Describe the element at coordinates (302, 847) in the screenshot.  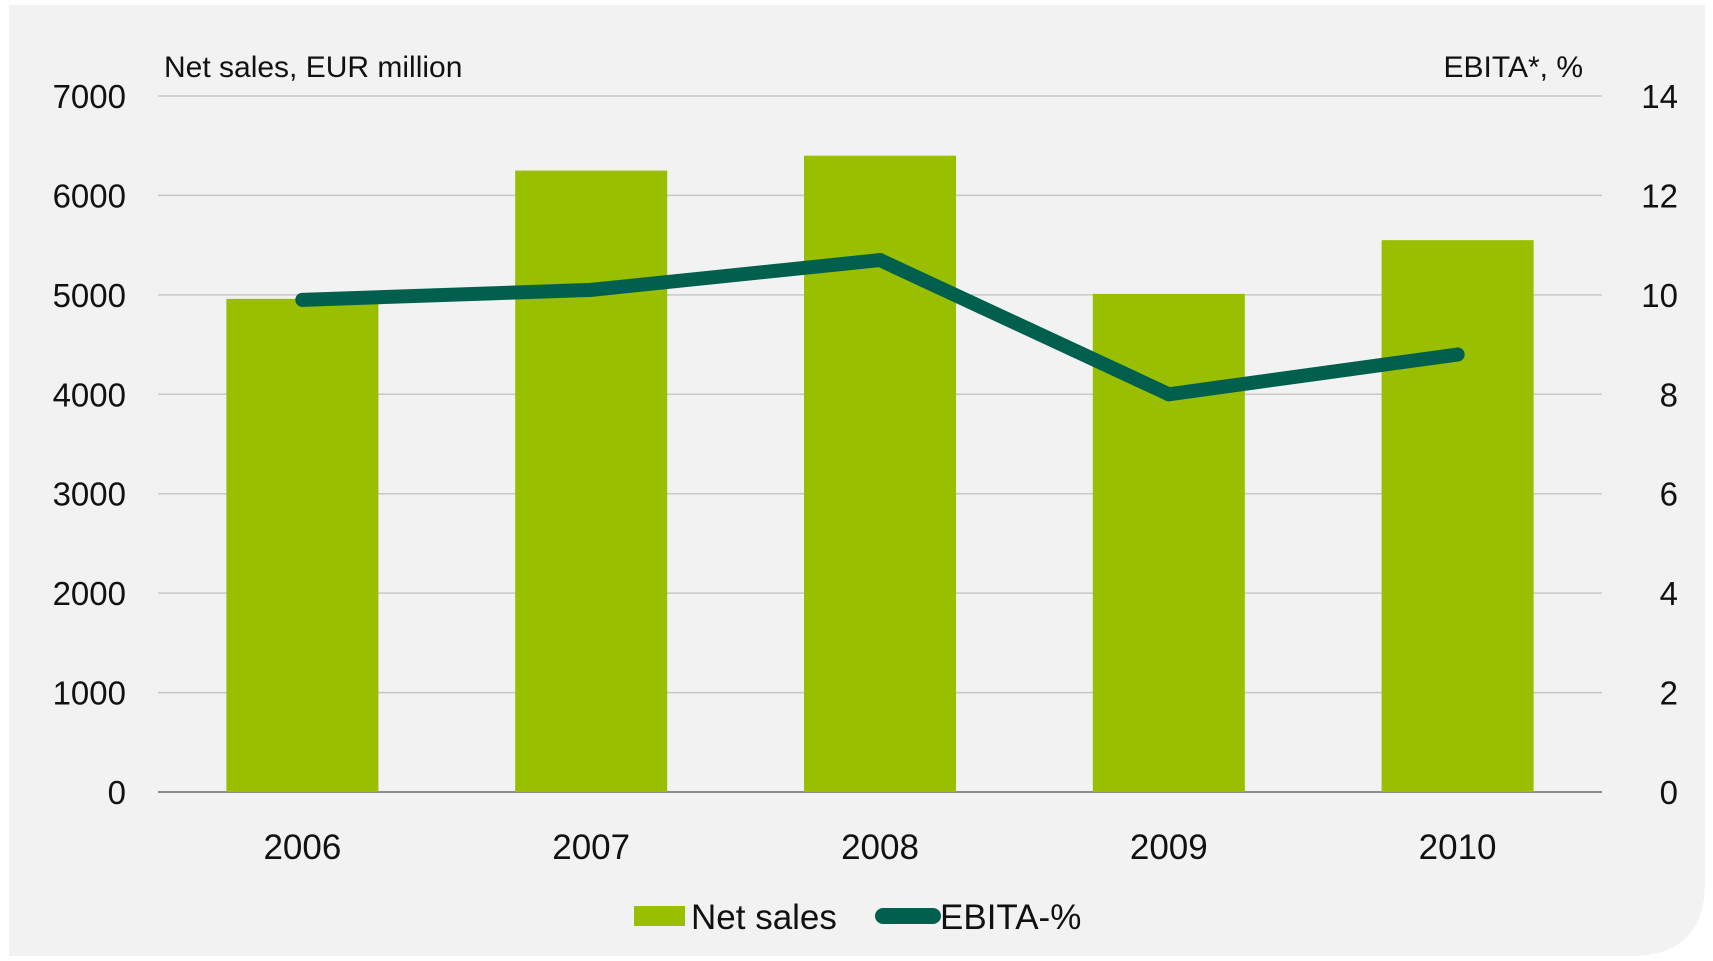
I see `x-tick-label: 2006` at that location.